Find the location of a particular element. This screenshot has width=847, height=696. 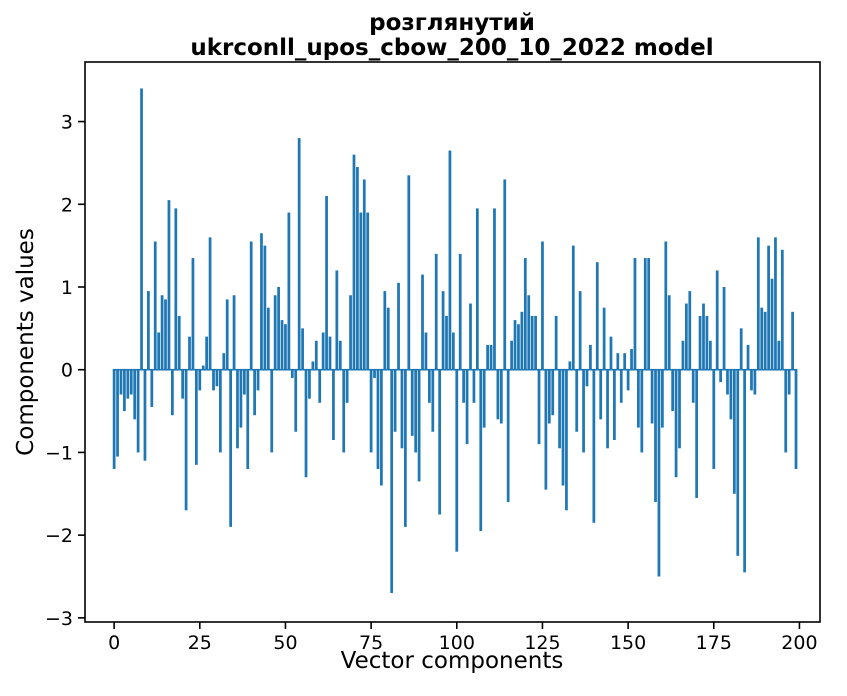

chart-title-line2: ukrconll_upos_cbow_200_10_2022 model is located at coordinates (451, 48).